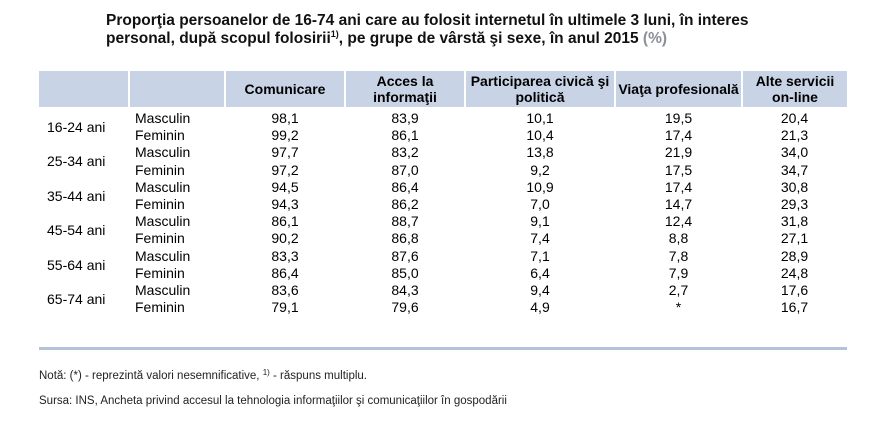 This screenshot has height=434, width=872. I want to click on table-cell: 7,1, so click(540, 255).